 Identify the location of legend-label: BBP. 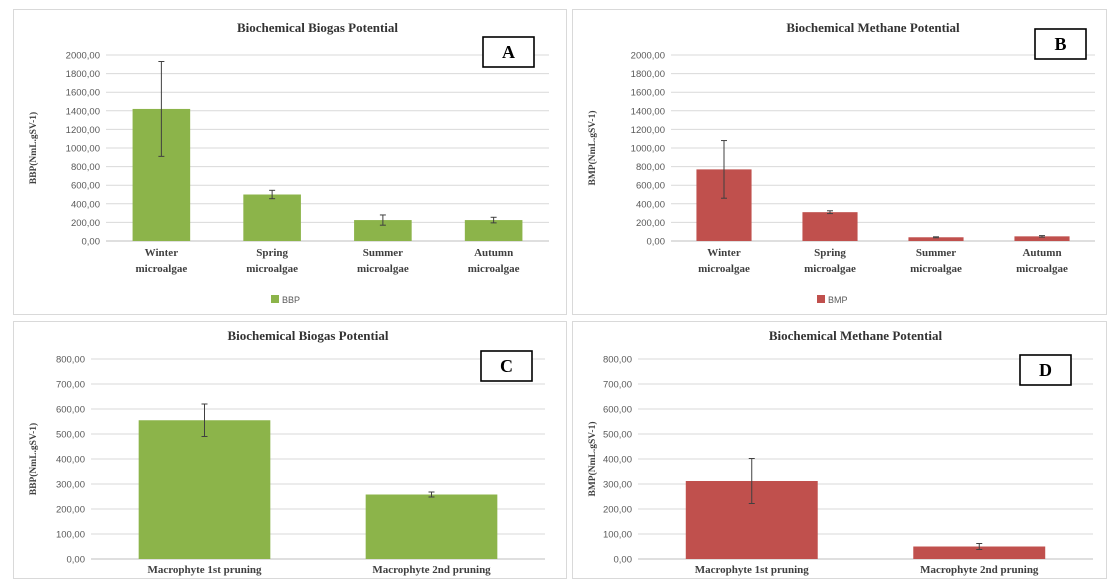
(291, 300).